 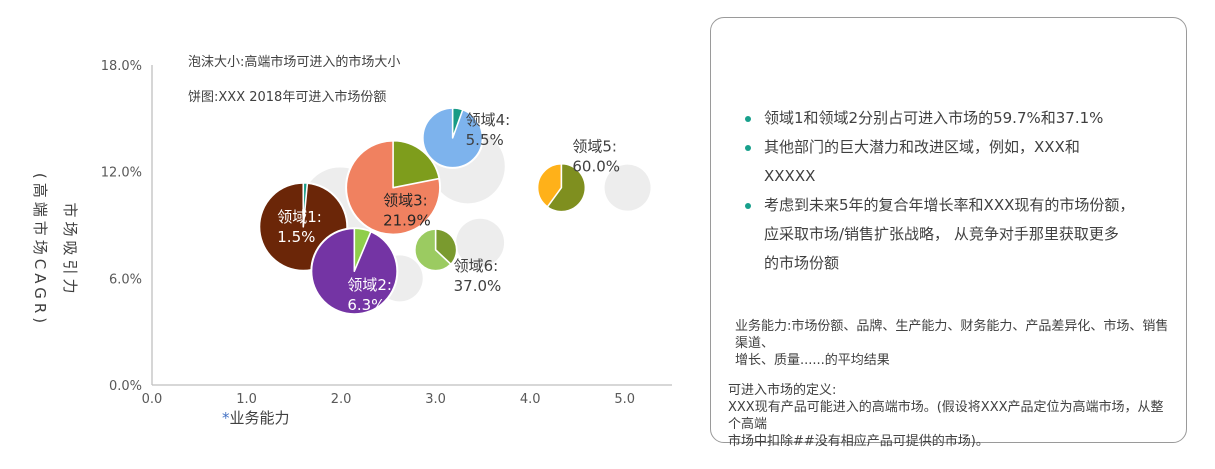 I want to click on pie-label-name: 领域5:, so click(x=594, y=147).